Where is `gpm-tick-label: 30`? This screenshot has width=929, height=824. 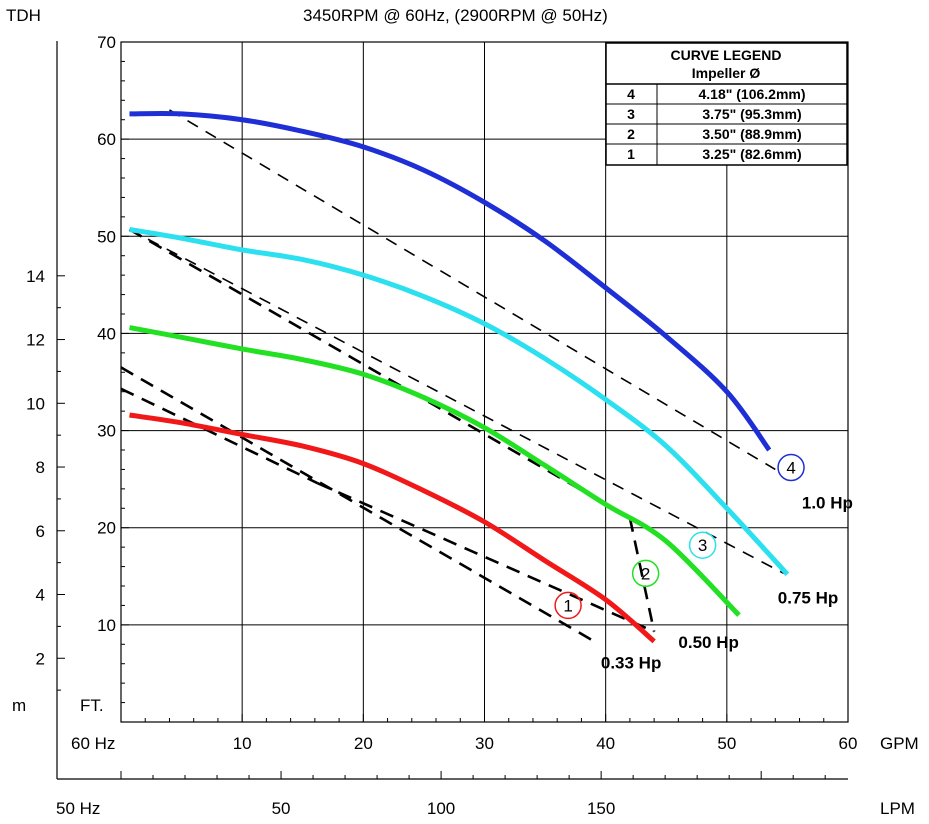 gpm-tick-label: 30 is located at coordinates (484, 743).